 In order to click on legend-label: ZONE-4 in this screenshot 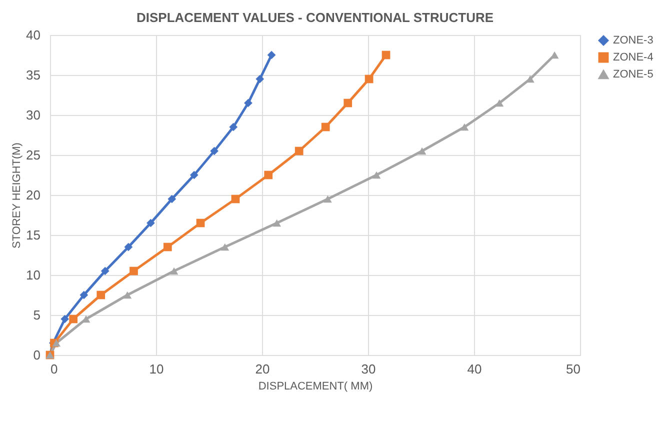, I will do `click(633, 58)`.